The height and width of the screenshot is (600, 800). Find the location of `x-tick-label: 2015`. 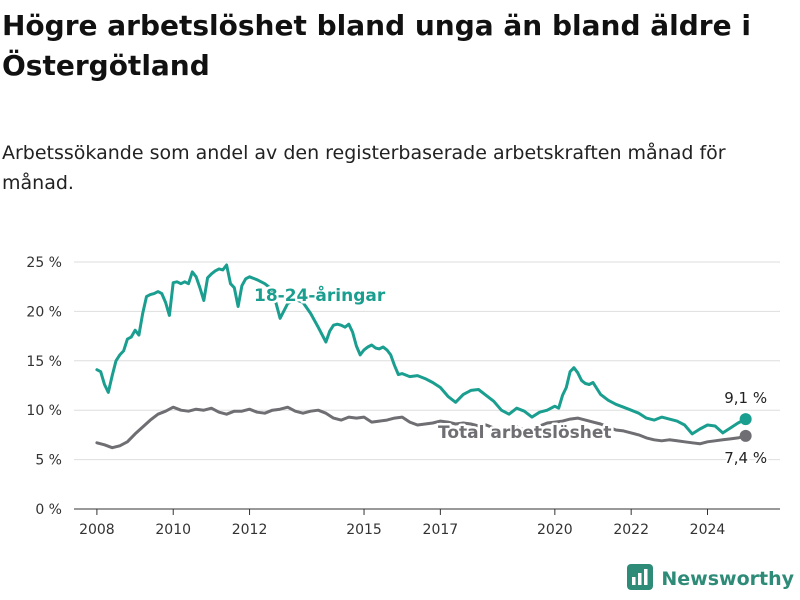

x-tick-label: 2015 is located at coordinates (364, 530).